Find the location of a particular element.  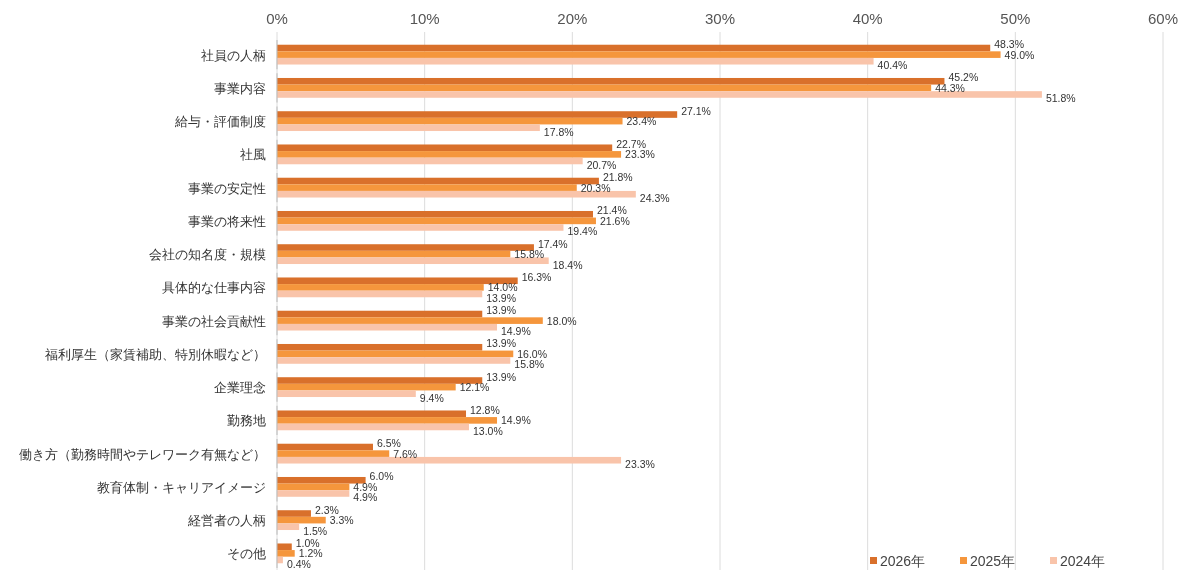

y-tick-label: 企業理念 is located at coordinates (240, 388).